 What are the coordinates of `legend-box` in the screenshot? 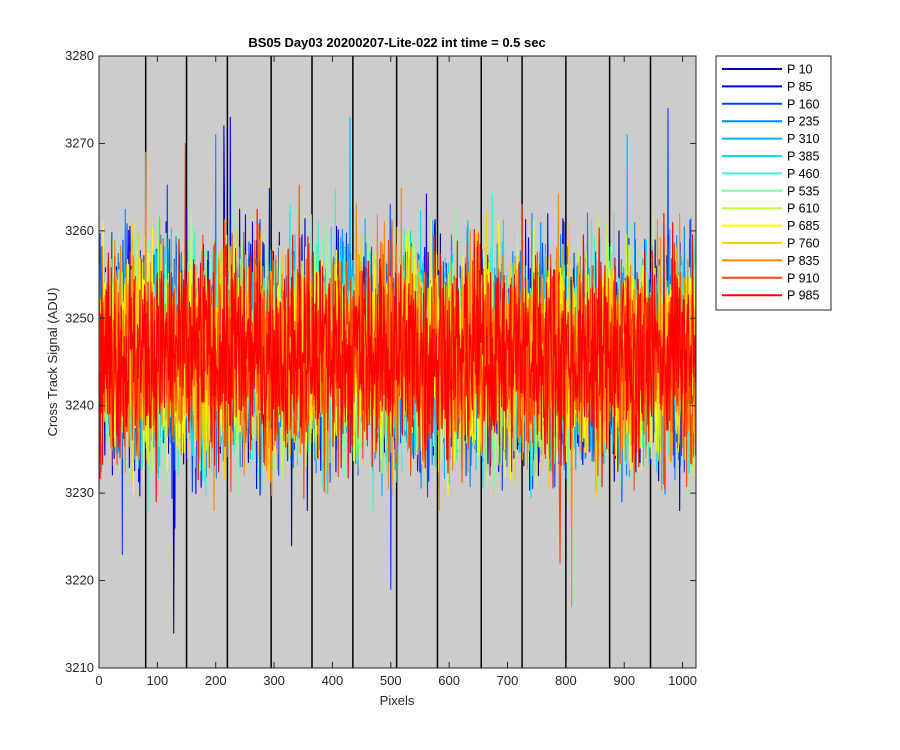 It's located at (773, 183).